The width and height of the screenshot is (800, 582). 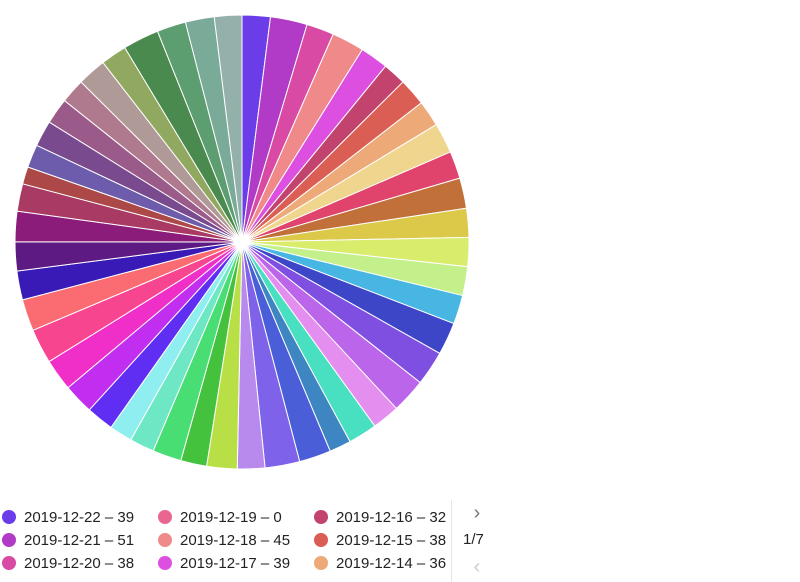 I want to click on legend-label: 2019-12-20 – 38, so click(x=79, y=563).